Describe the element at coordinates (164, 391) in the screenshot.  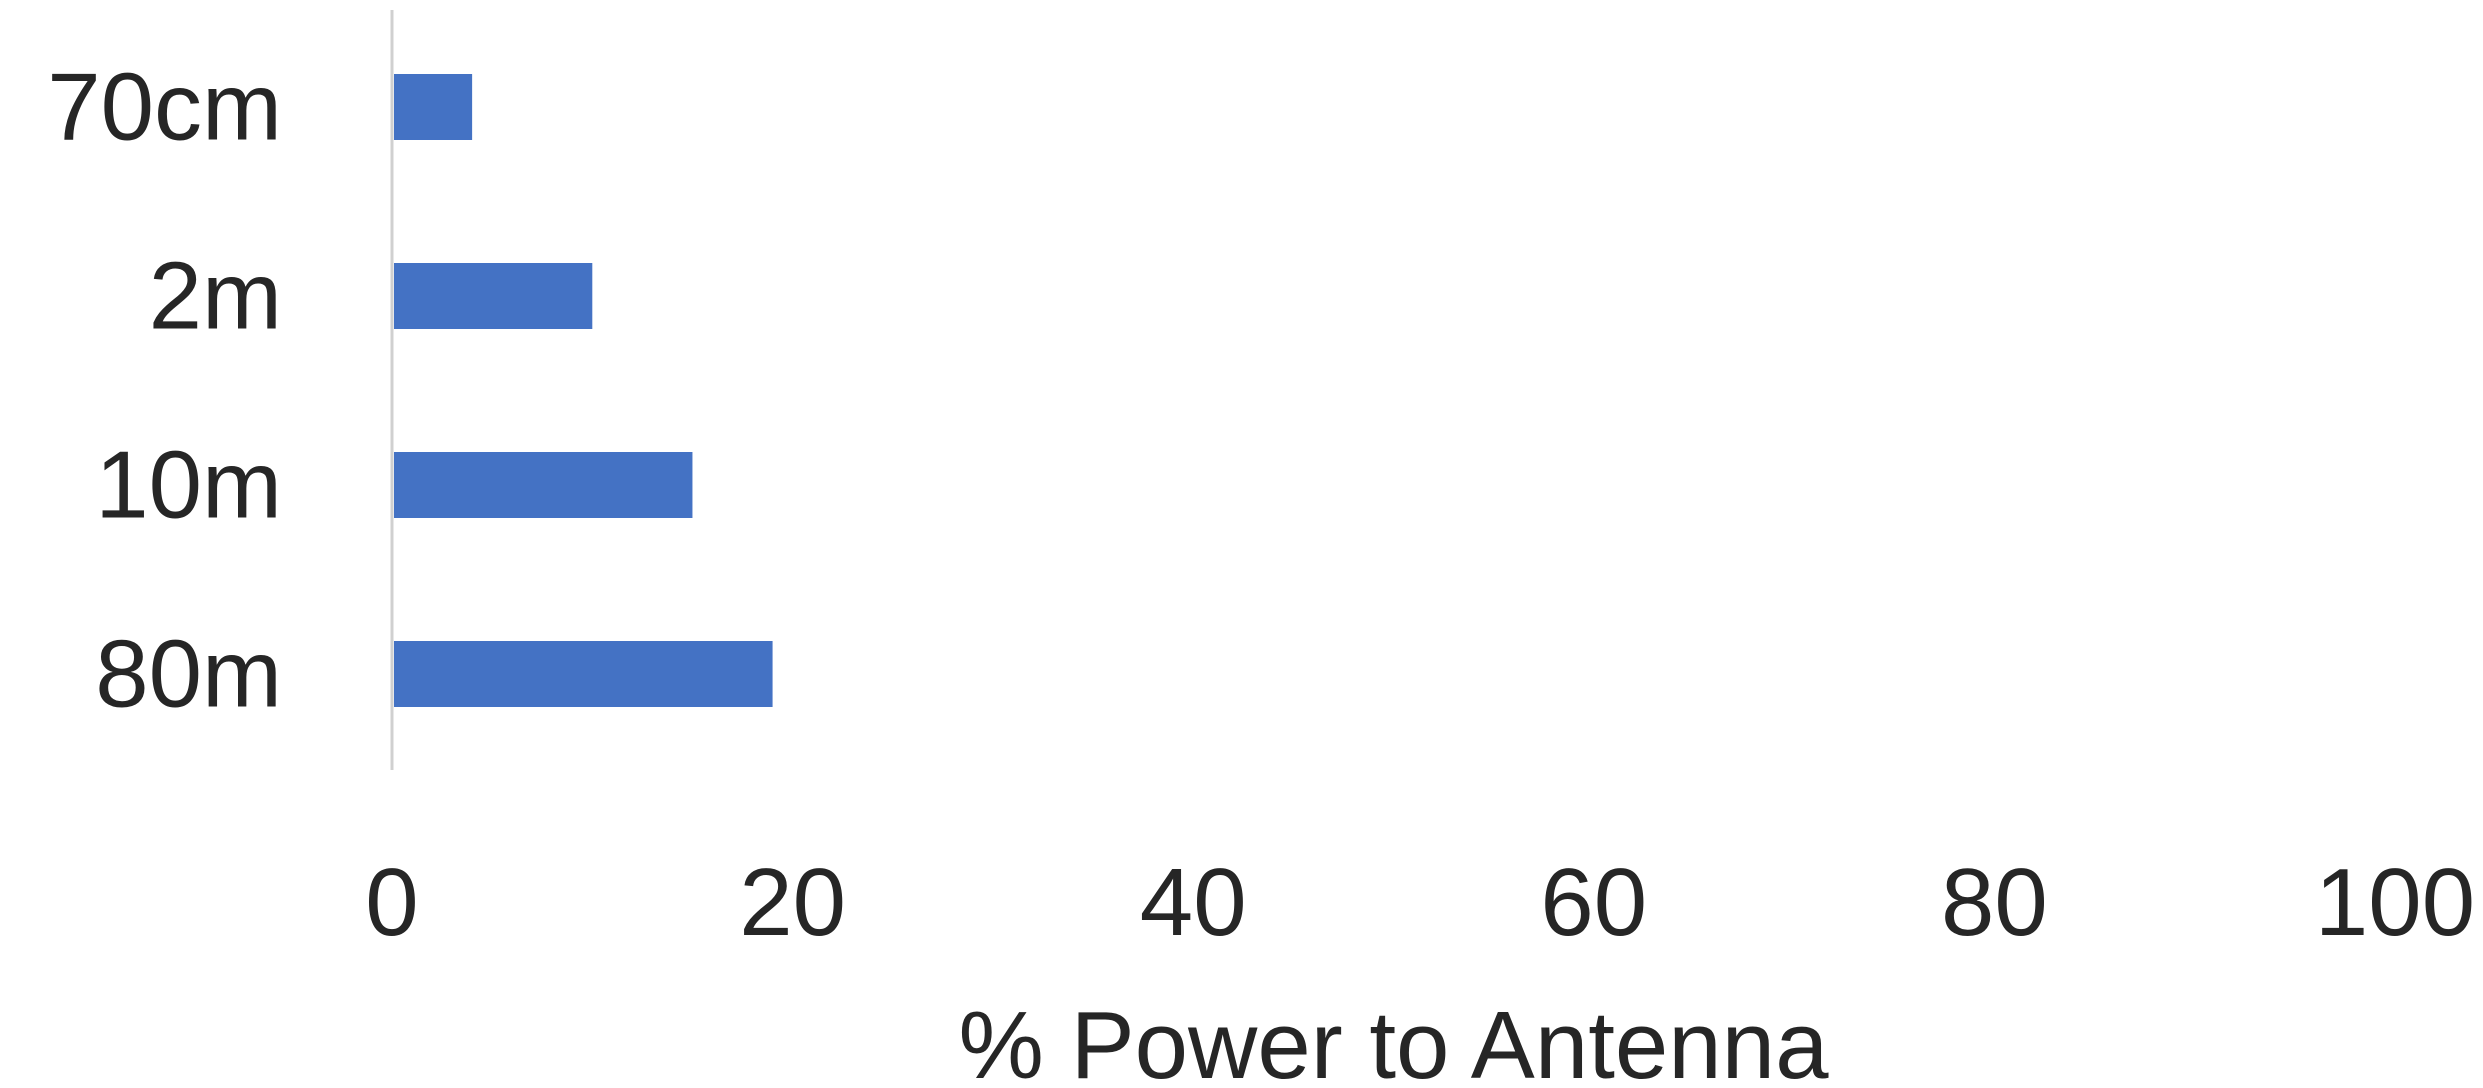
I see `category-labels: 70cm 2m 10m 80m` at that location.